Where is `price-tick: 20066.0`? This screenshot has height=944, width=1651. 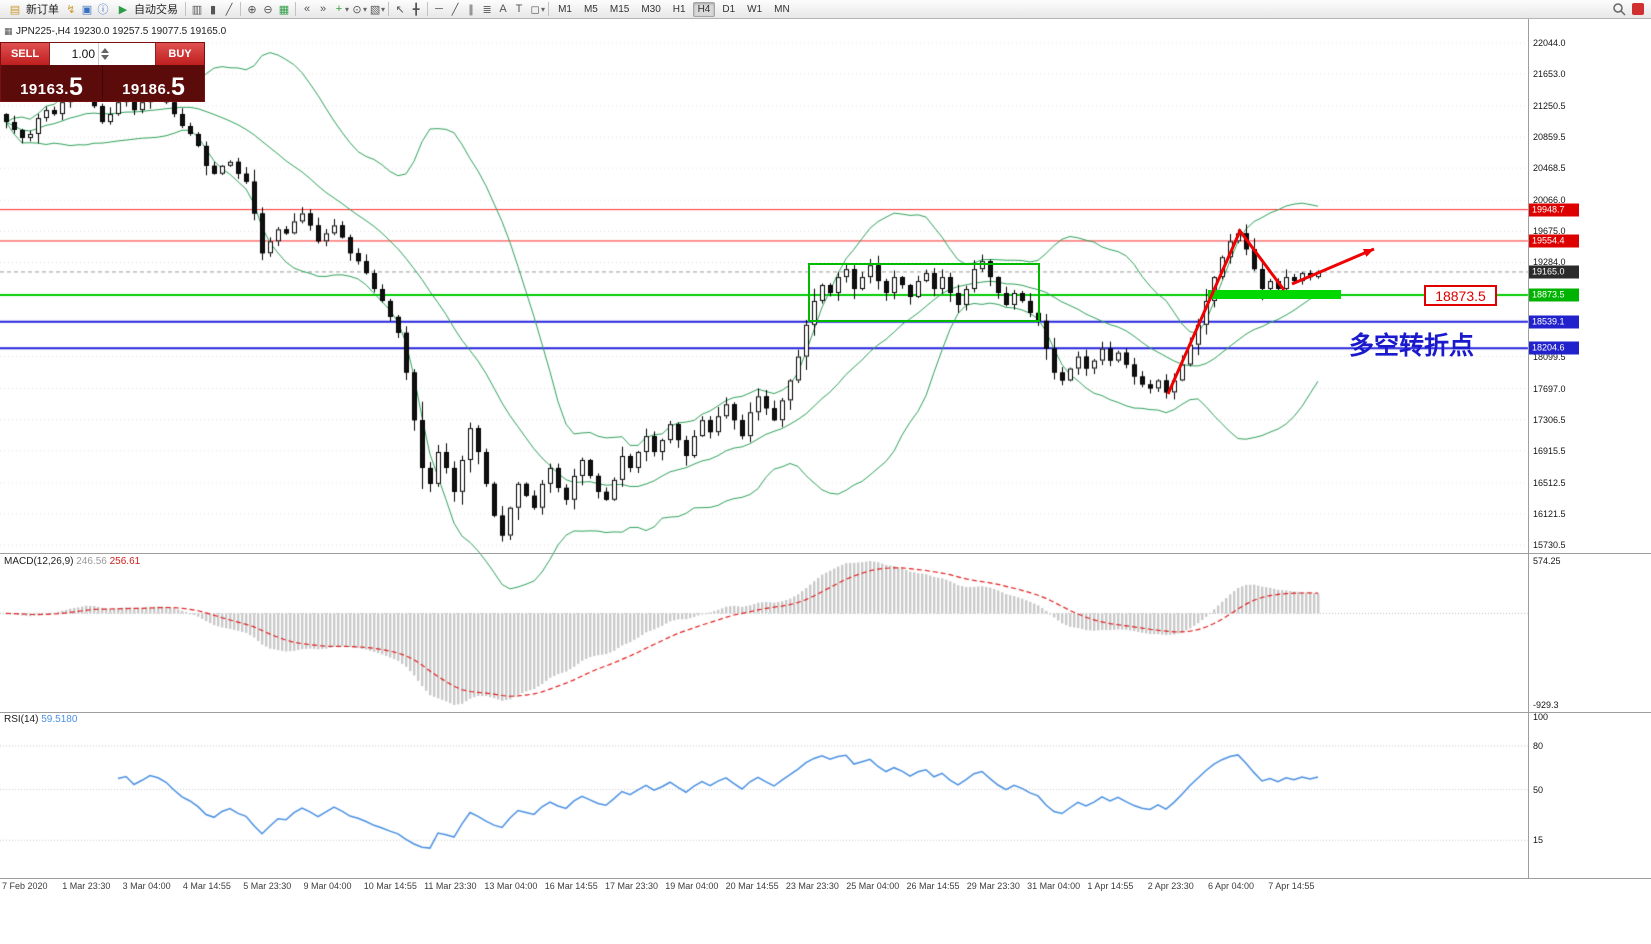 price-tick: 20066.0 is located at coordinates (1549, 200).